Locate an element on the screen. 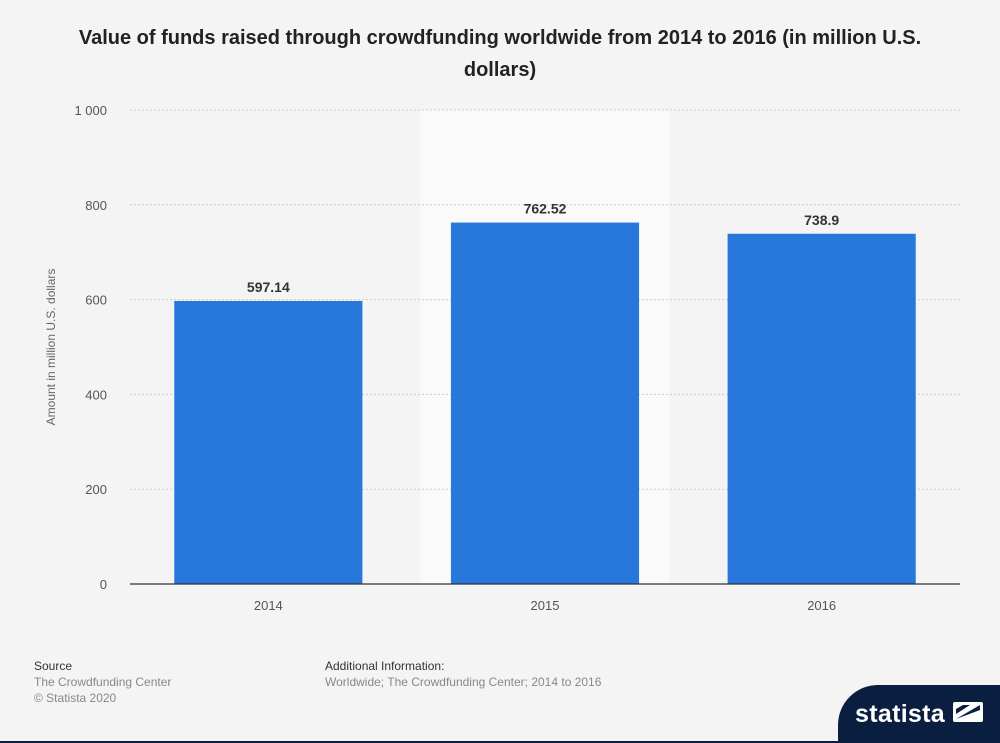 The height and width of the screenshot is (743, 1000). y-tick-label: 600 is located at coordinates (96, 300).